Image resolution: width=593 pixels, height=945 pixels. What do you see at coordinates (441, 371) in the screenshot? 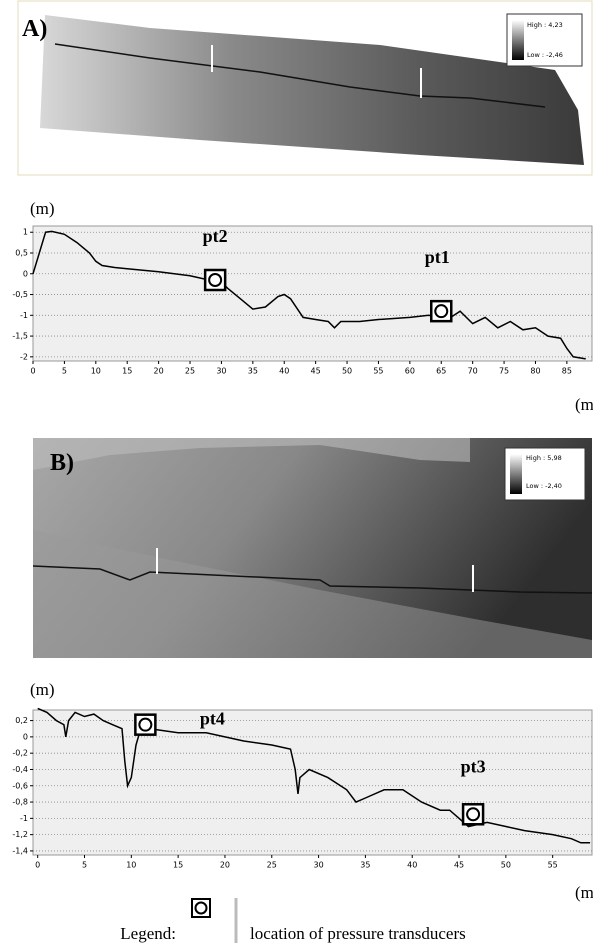
I see `x-tick-label: 65` at bounding box center [441, 371].